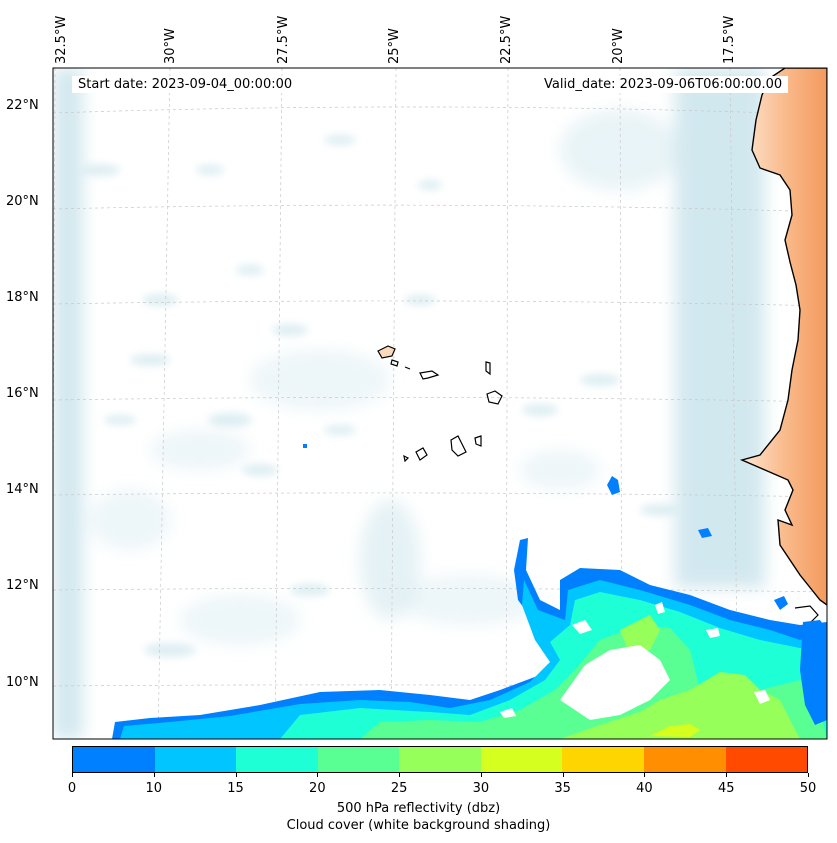  I want to click on colorbar-tick-label: 50, so click(808, 788).